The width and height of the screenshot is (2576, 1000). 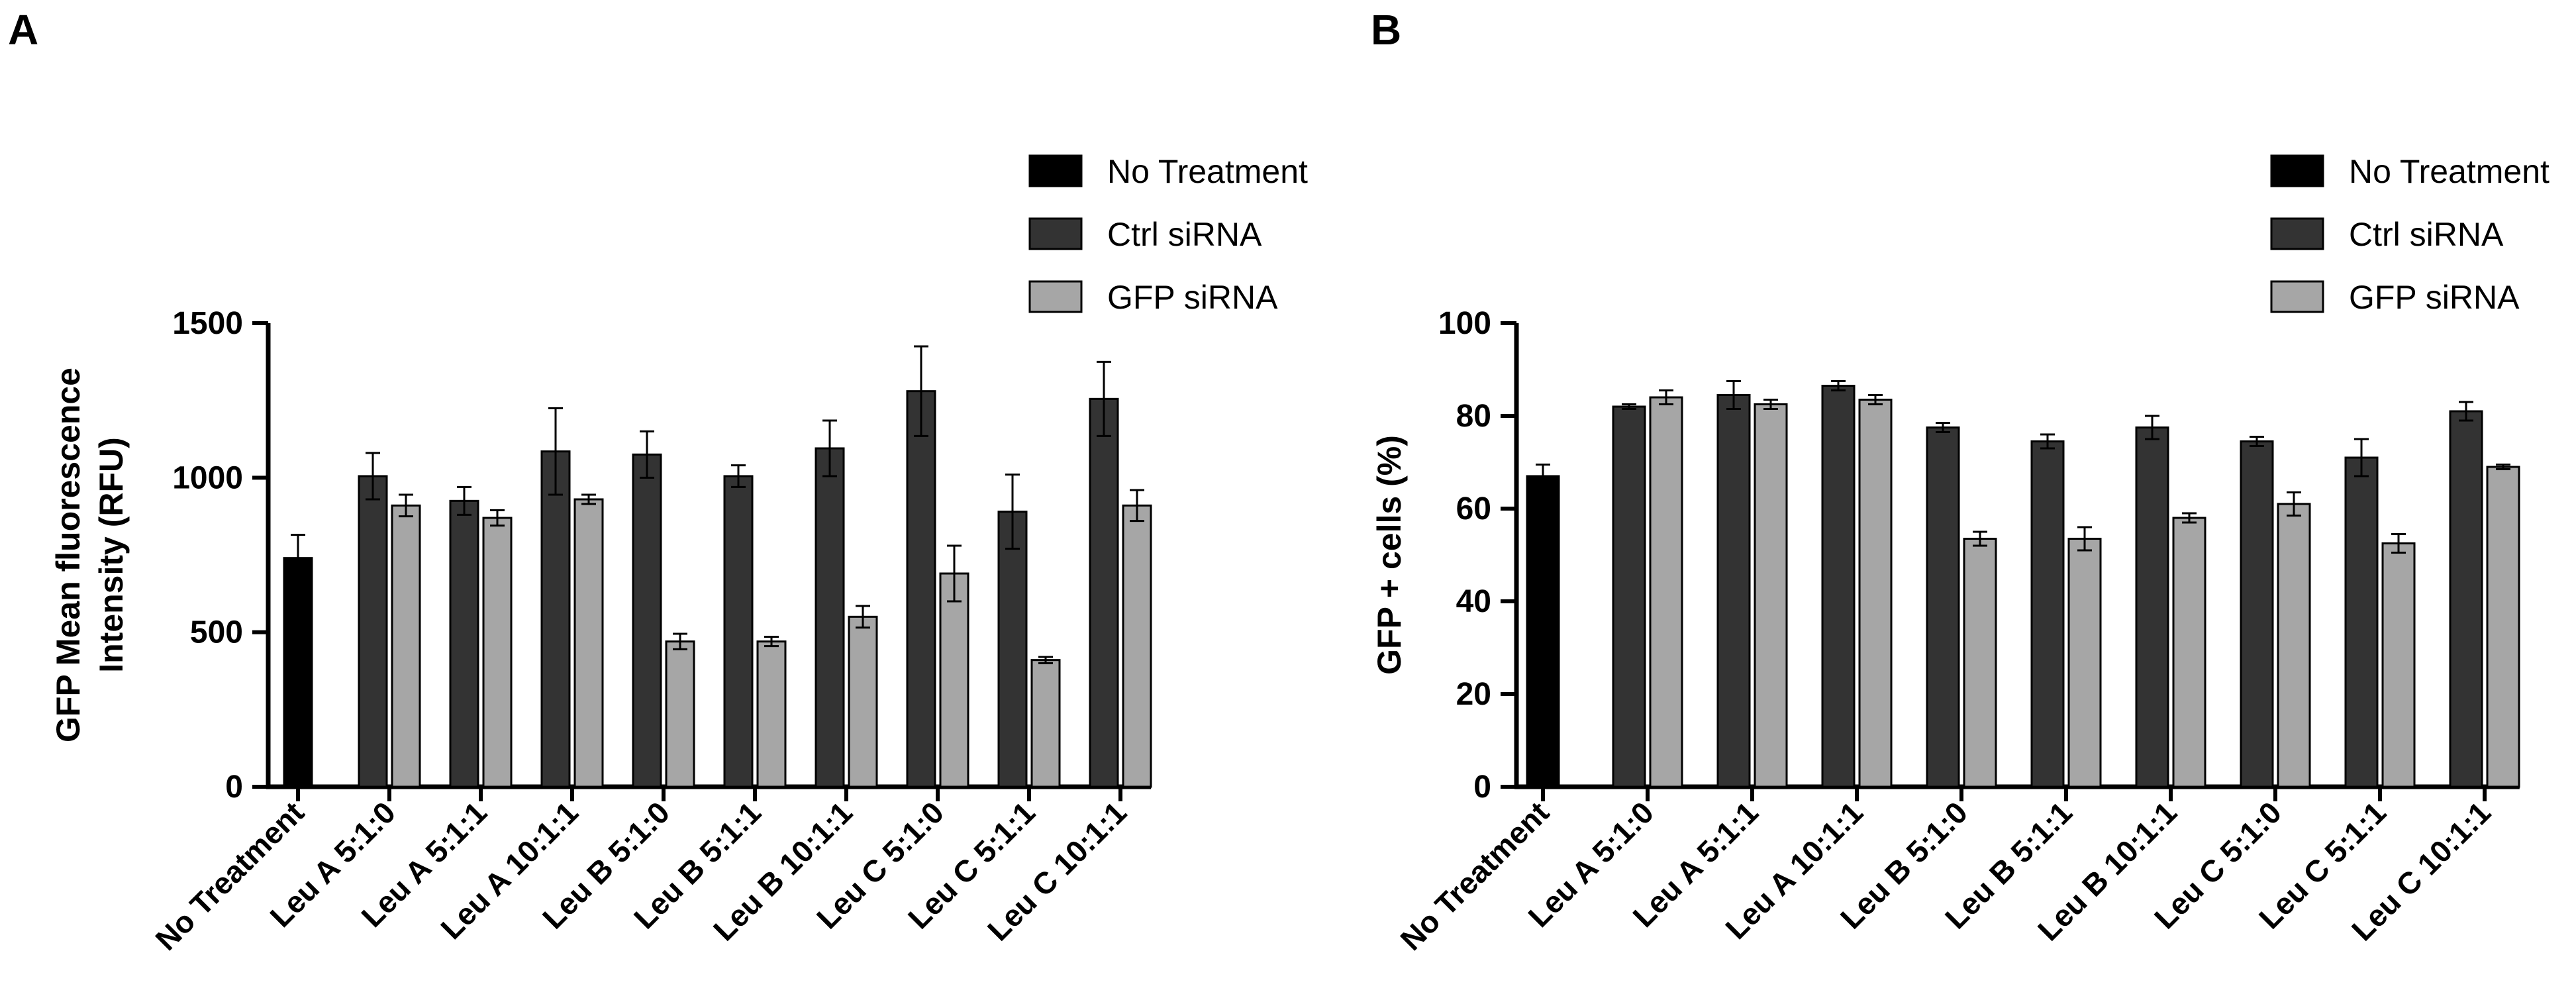 What do you see at coordinates (1474, 876) in the screenshot?
I see `x-category-label: No Treatment` at bounding box center [1474, 876].